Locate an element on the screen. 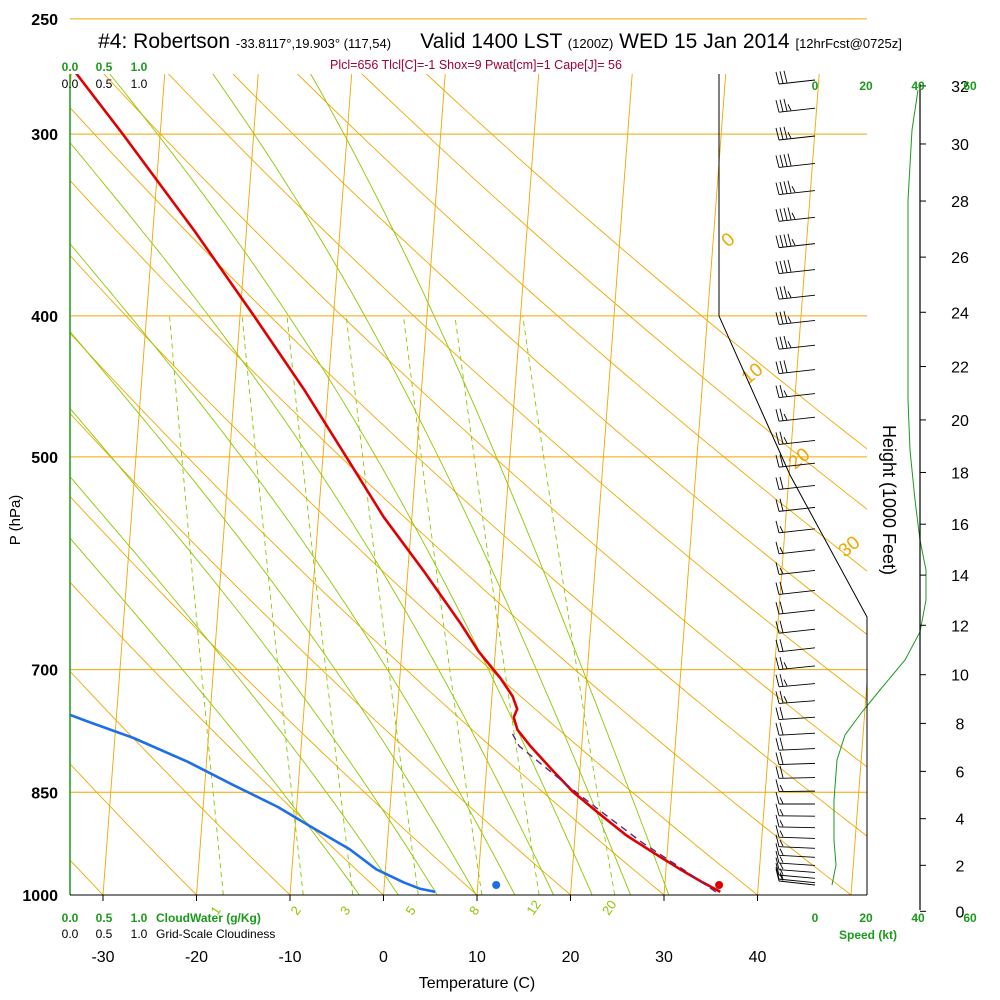 This screenshot has height=1000, width=1000. speed-tick-label-top: 20 is located at coordinates (866, 86).